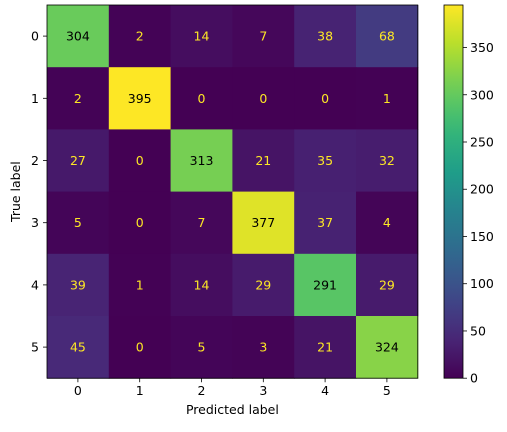 This screenshot has height=432, width=507. Describe the element at coordinates (232, 388) in the screenshot. I see `x-axis-ticks: 0 1 2 3 4 5` at that location.